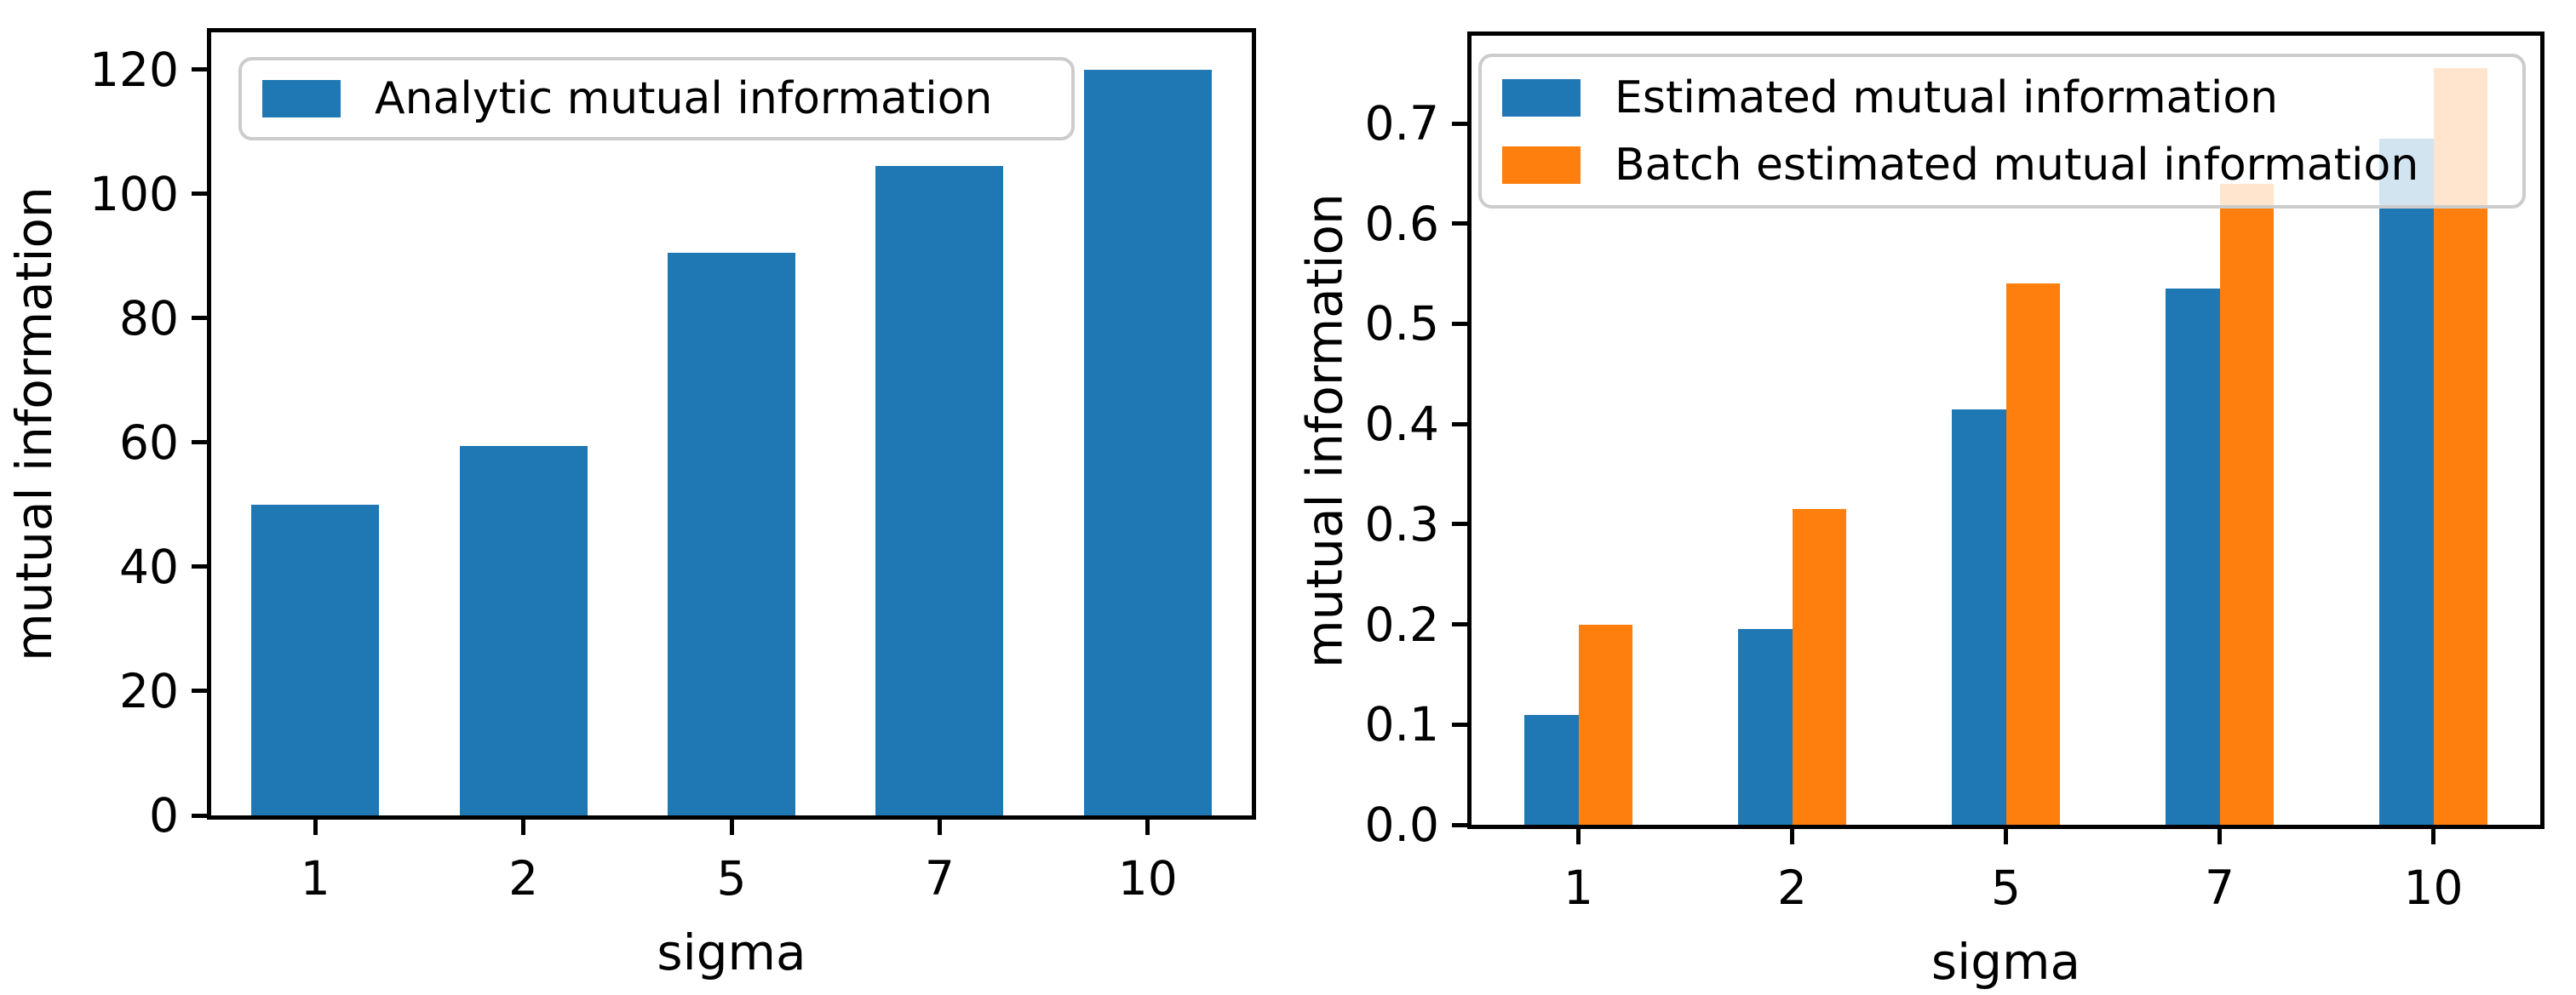  I want to click on legend-entry: Estimated mutual information, so click(2002, 97).